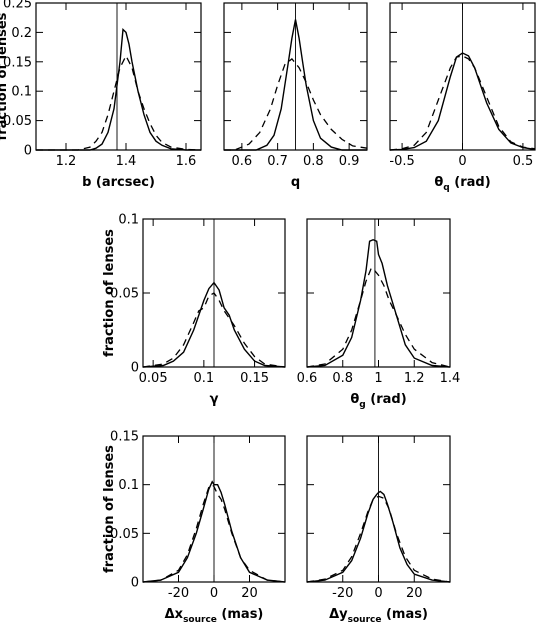 This screenshot has width=539, height=627. I want to click on x-tick-label: 0.5, so click(523, 161).